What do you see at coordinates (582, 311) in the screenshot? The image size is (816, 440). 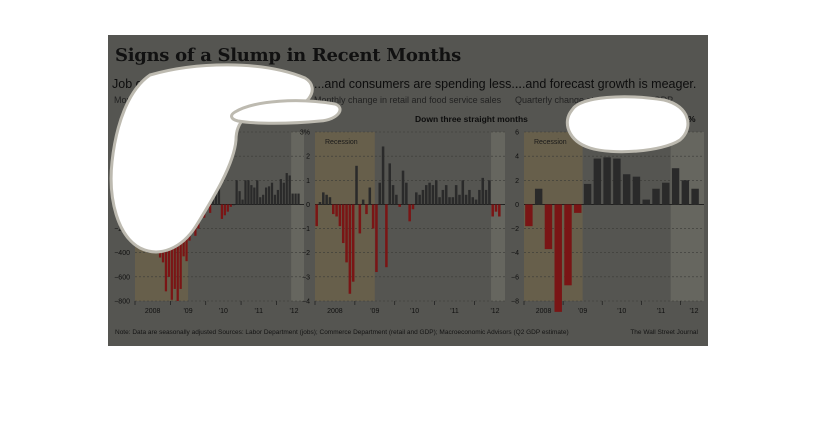 I see `panel-3-x-tick-label: '09` at bounding box center [582, 311].